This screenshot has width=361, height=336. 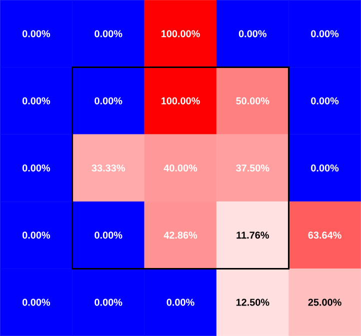 I want to click on data-label: 11.76%, so click(x=252, y=235).